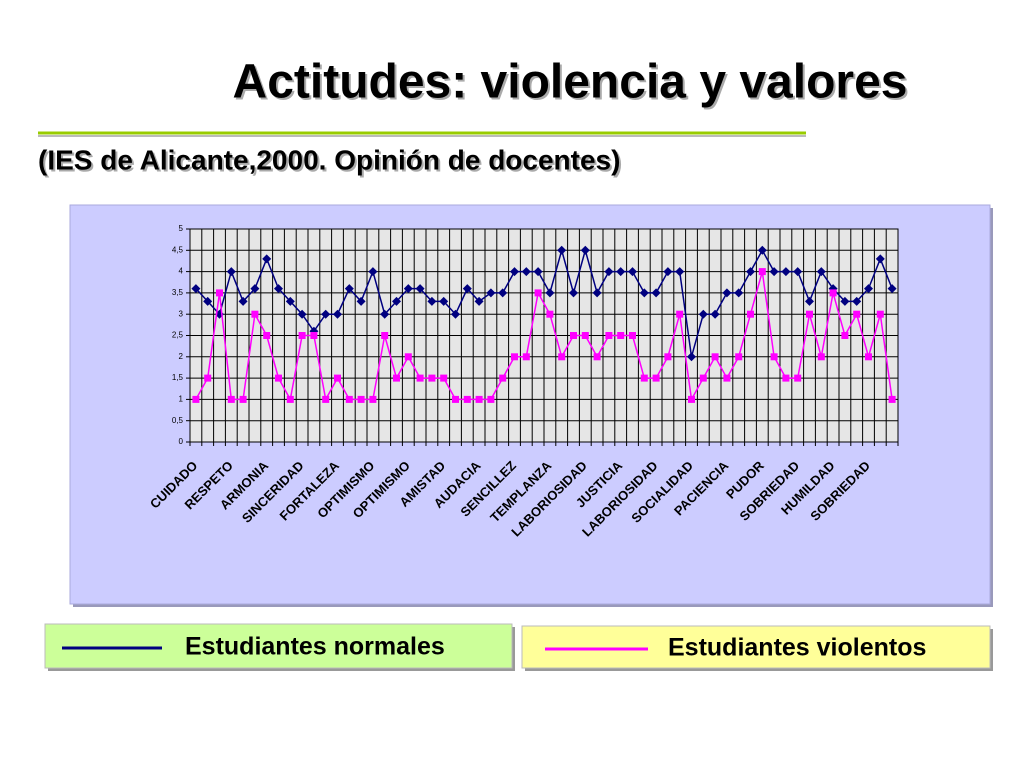 The width and height of the screenshot is (1024, 773). Describe the element at coordinates (178, 420) in the screenshot. I see `y-tick-label: 0,5` at that location.